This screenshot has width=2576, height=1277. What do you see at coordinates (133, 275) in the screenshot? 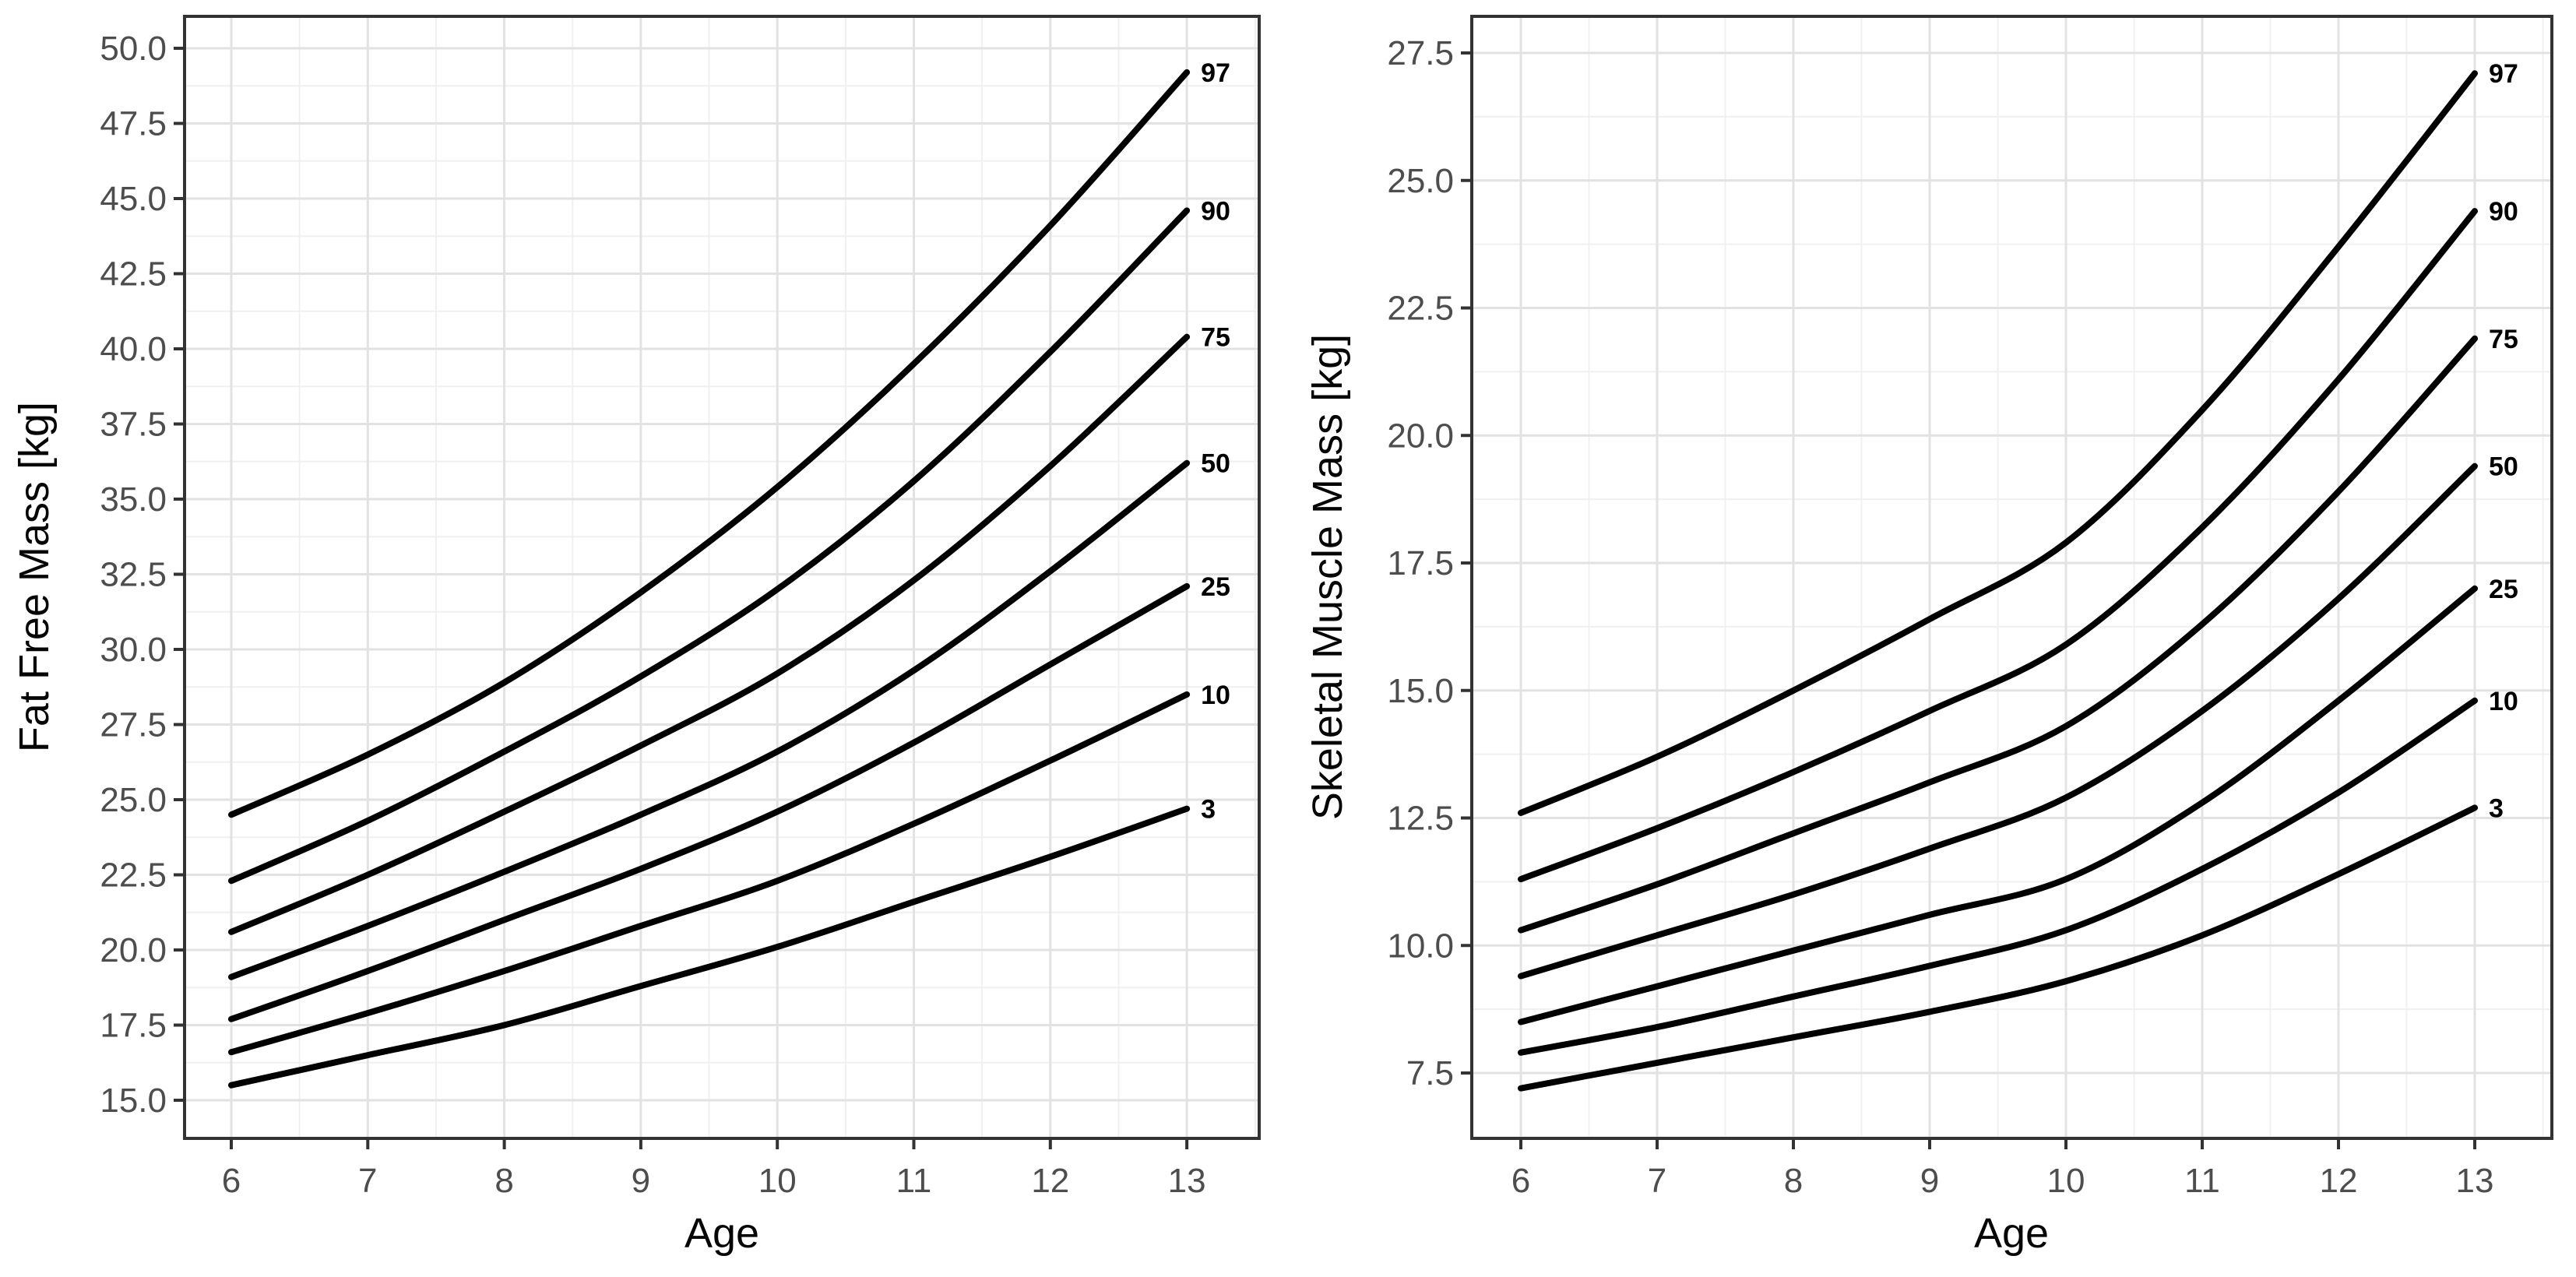
I see `left-y-tick-label: 42.5` at bounding box center [133, 275].